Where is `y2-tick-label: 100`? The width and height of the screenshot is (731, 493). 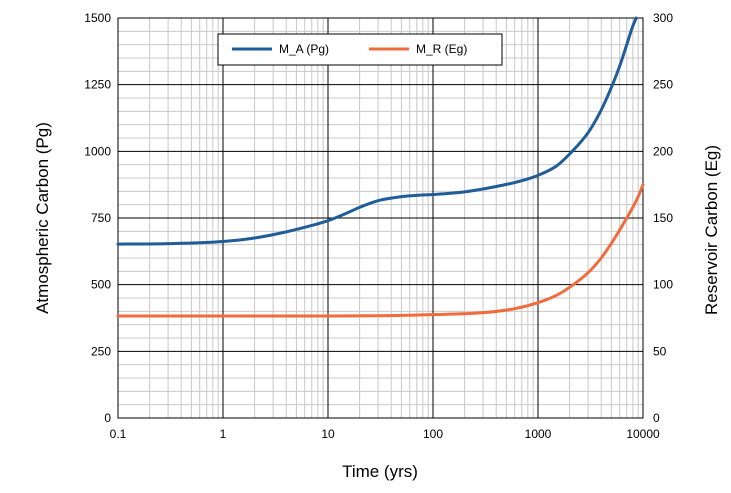
y2-tick-label: 100 is located at coordinates (663, 285).